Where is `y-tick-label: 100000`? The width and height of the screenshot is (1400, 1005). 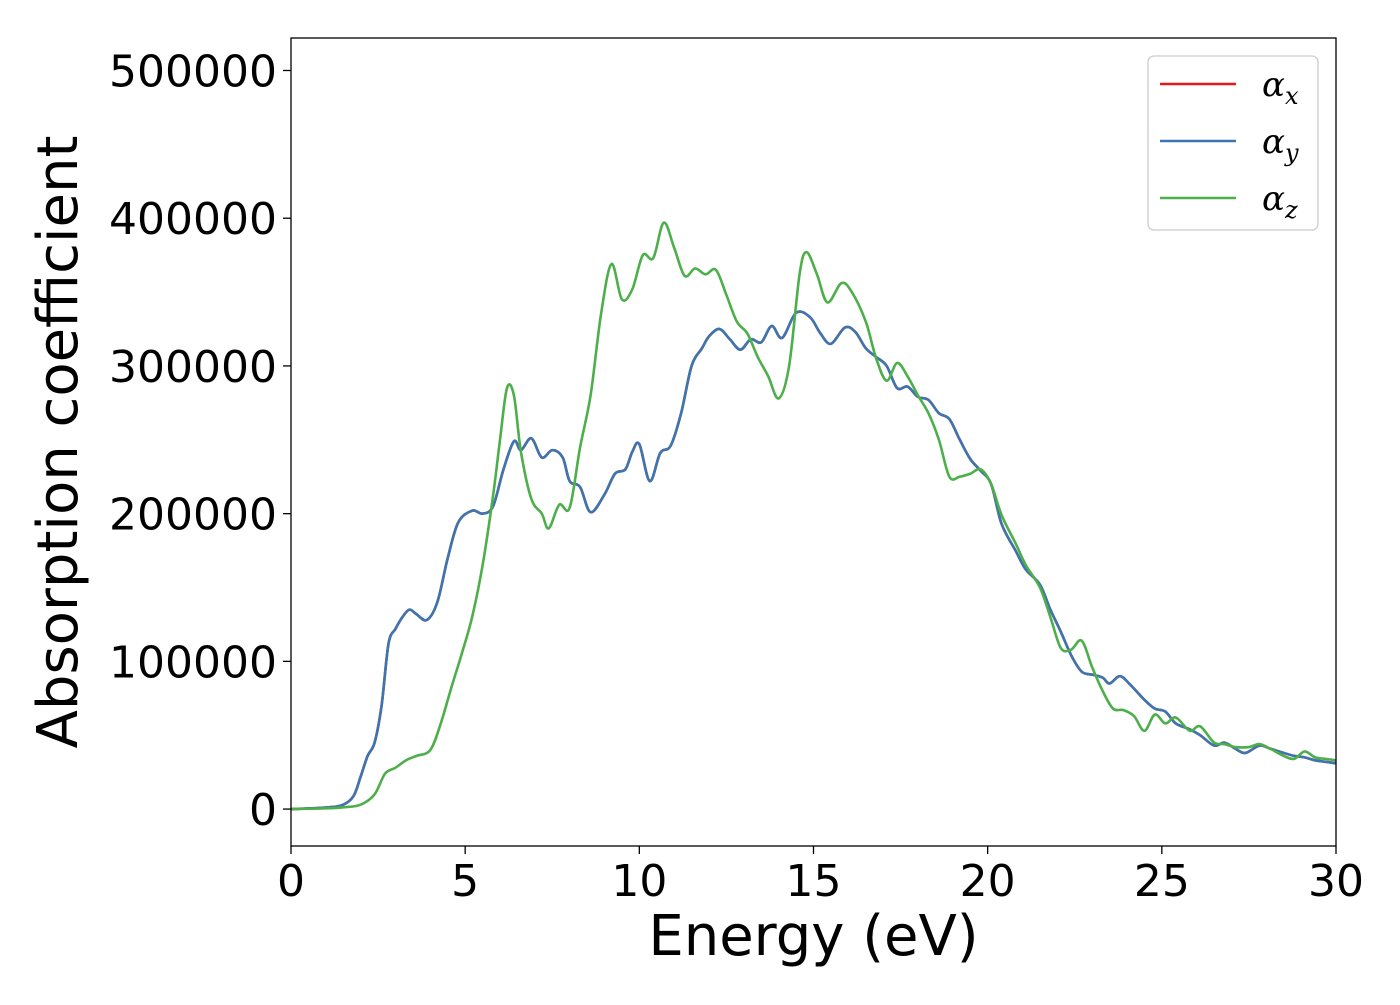
y-tick-label: 100000 is located at coordinates (193, 662).